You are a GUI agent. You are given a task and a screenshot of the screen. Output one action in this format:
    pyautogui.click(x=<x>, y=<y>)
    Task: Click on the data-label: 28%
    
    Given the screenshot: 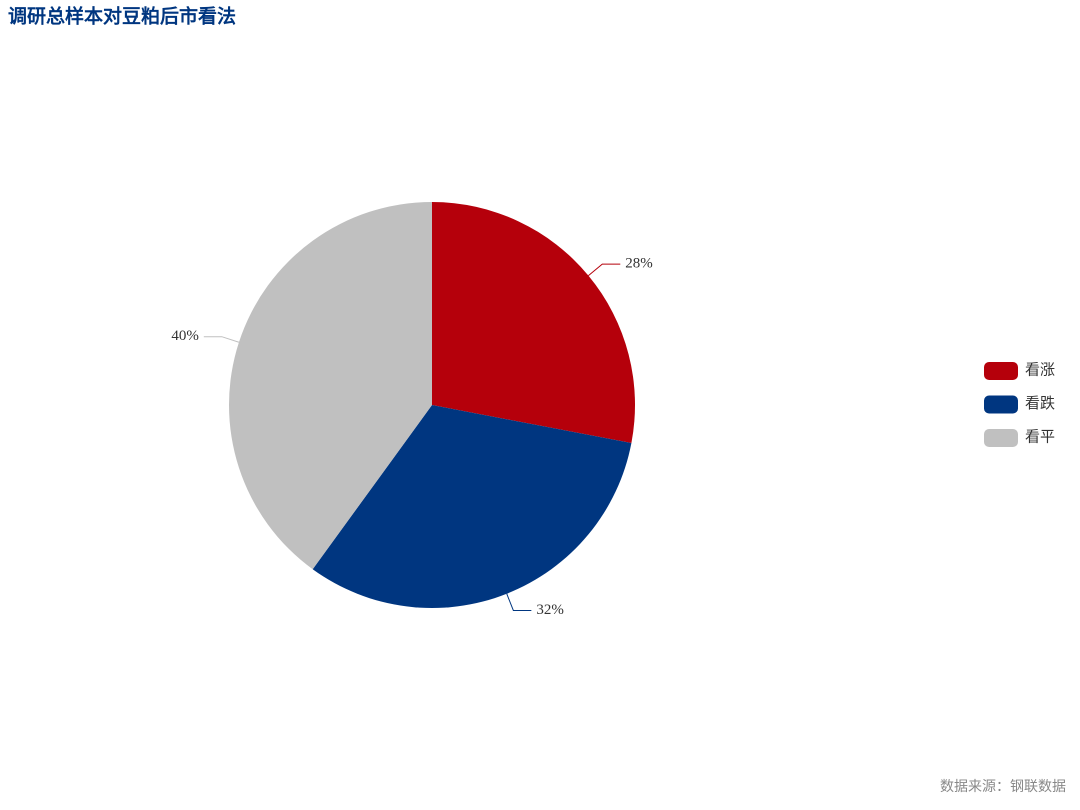 What is the action you would take?
    pyautogui.click(x=639, y=264)
    